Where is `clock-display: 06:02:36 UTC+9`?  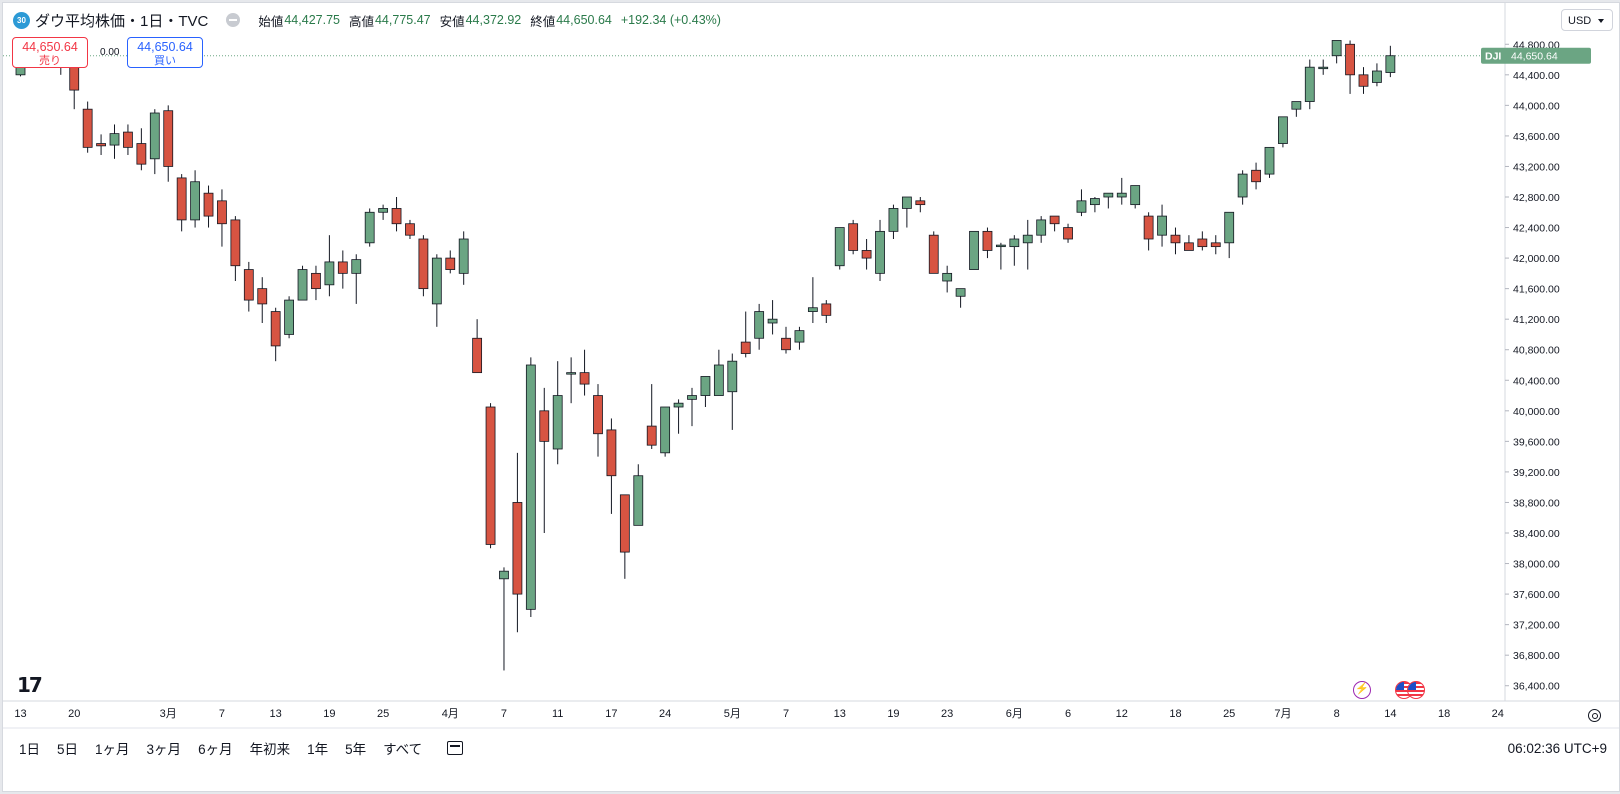
clock-display: 06:02:36 UTC+9 is located at coordinates (1557, 748).